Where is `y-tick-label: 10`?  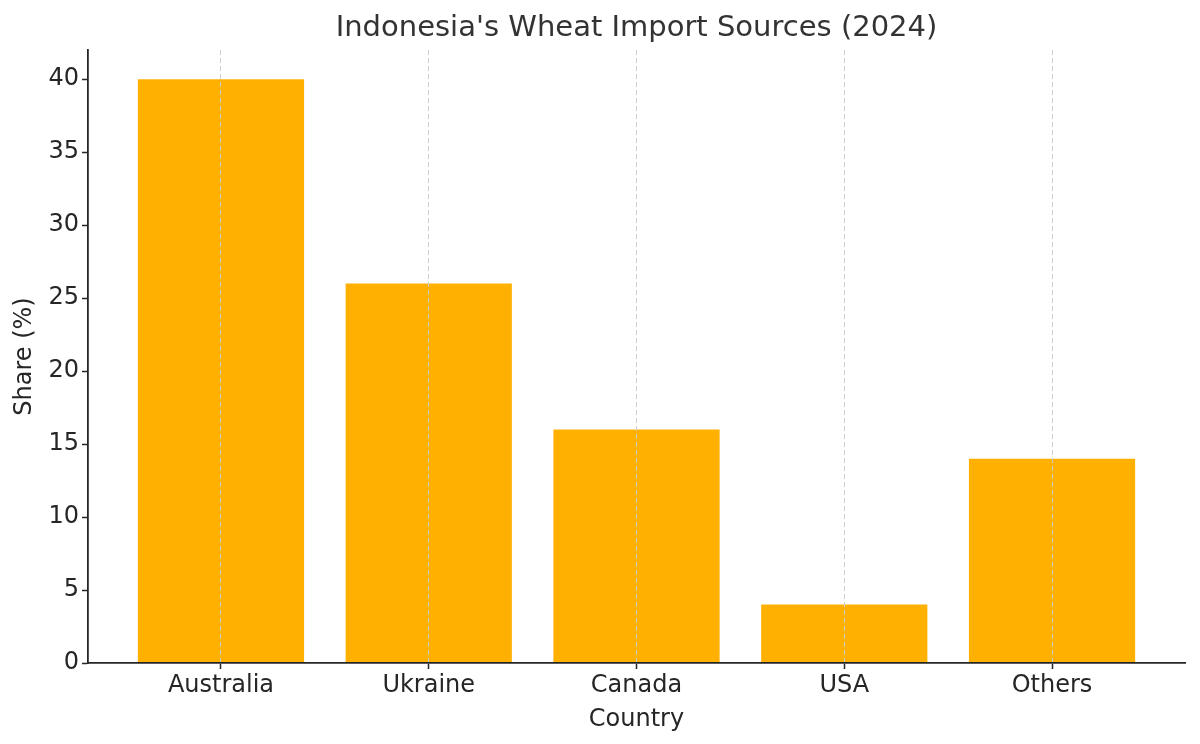 y-tick-label: 10 is located at coordinates (63, 515).